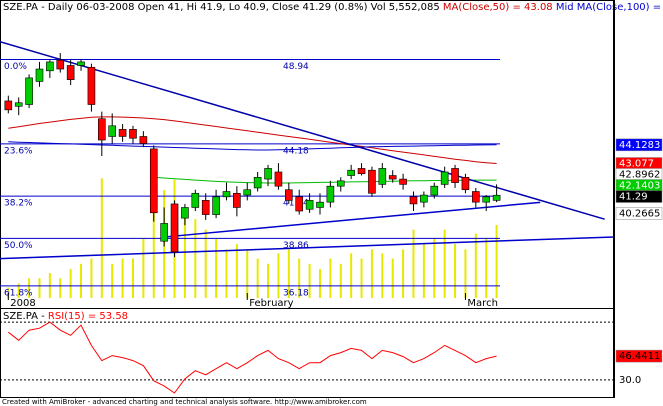  Describe the element at coordinates (636, 164) in the screenshot. I see `price-label: 43.077` at that location.